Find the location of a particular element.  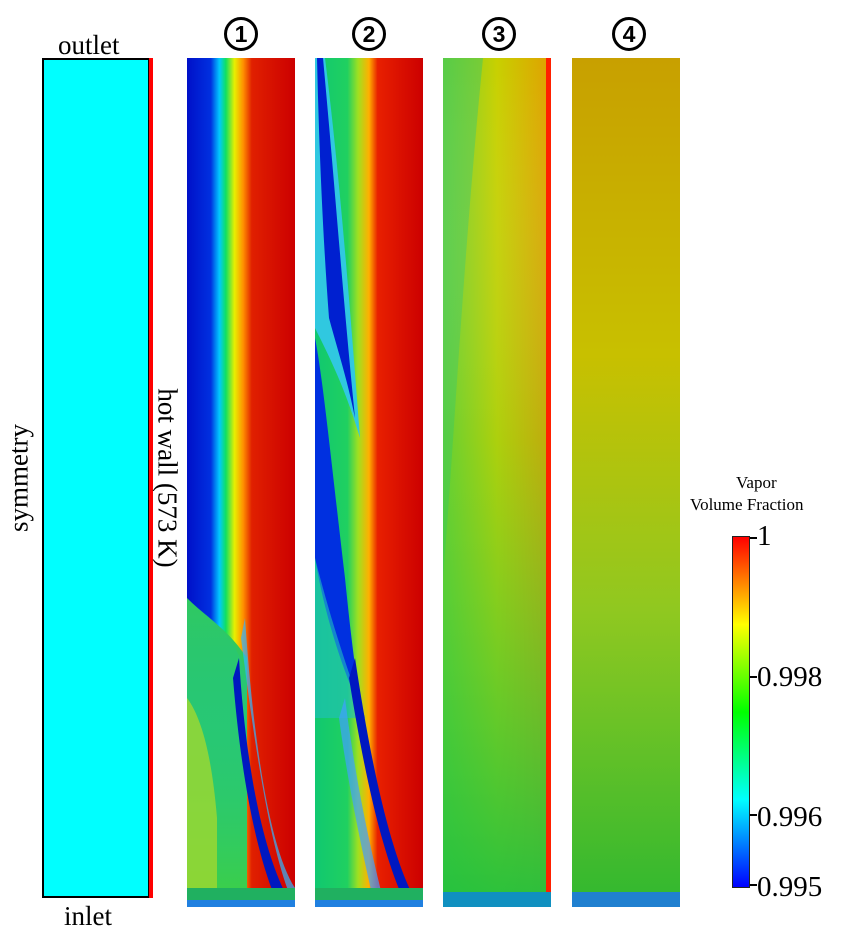

colorbar-label-1: 1 is located at coordinates (764, 536).